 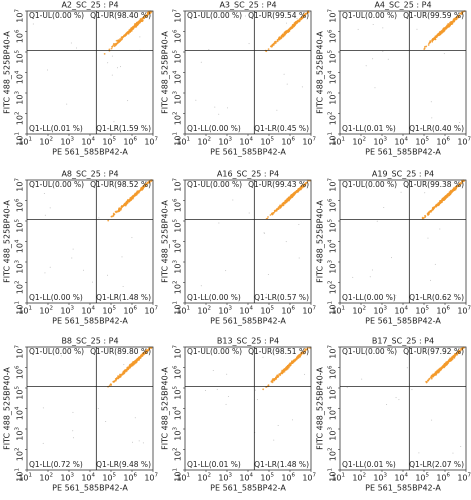 I want to click on x-tick-exponent: 1, so click(x=189, y=309).